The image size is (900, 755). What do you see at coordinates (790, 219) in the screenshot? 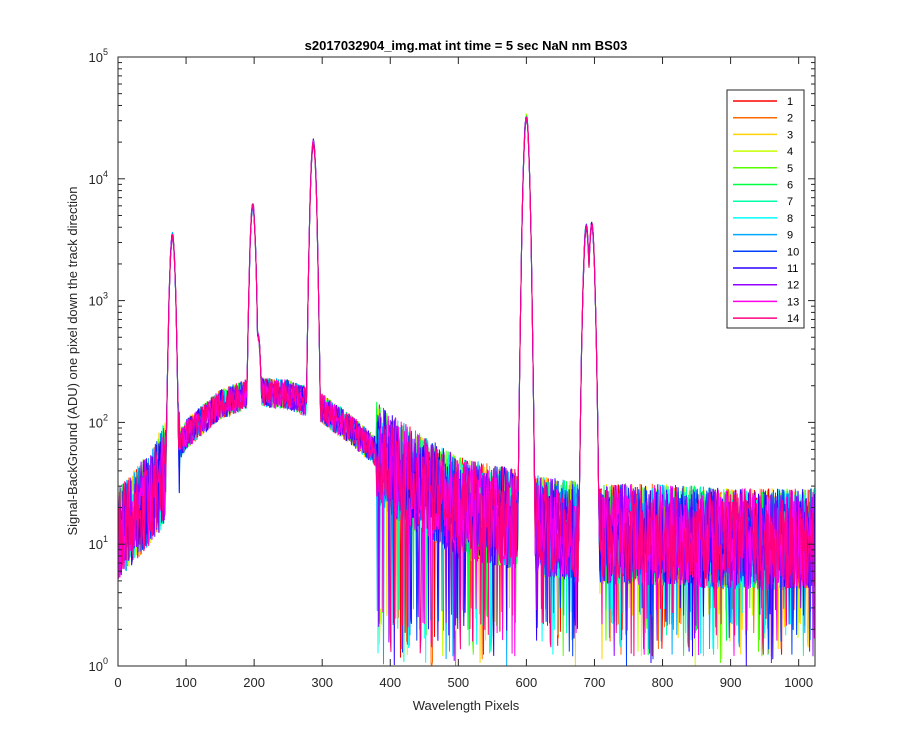
I see `legend-entry: 8` at bounding box center [790, 219].